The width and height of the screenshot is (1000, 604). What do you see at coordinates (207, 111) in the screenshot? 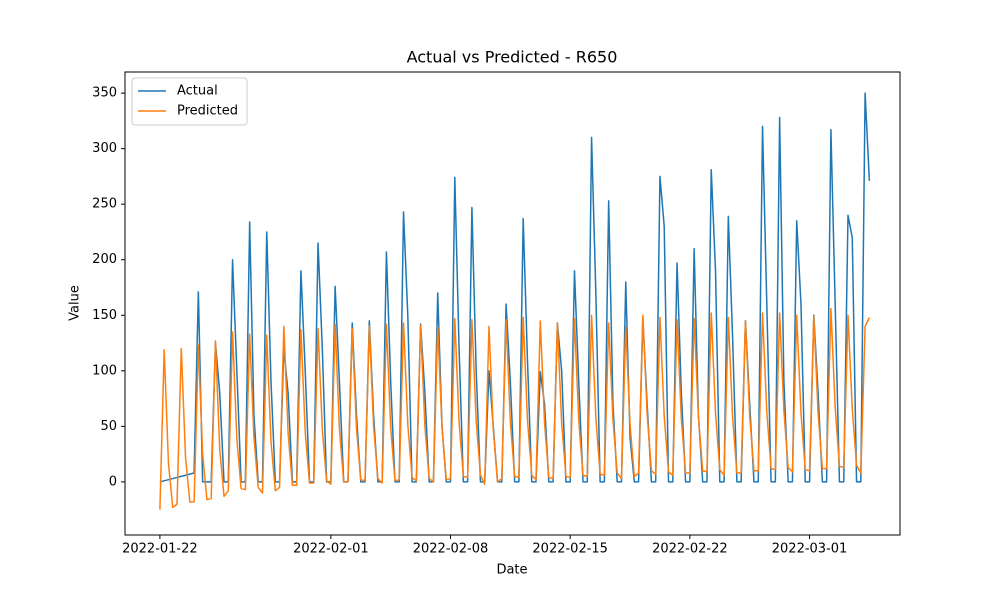
I see `legend-label: Predicted` at bounding box center [207, 111].